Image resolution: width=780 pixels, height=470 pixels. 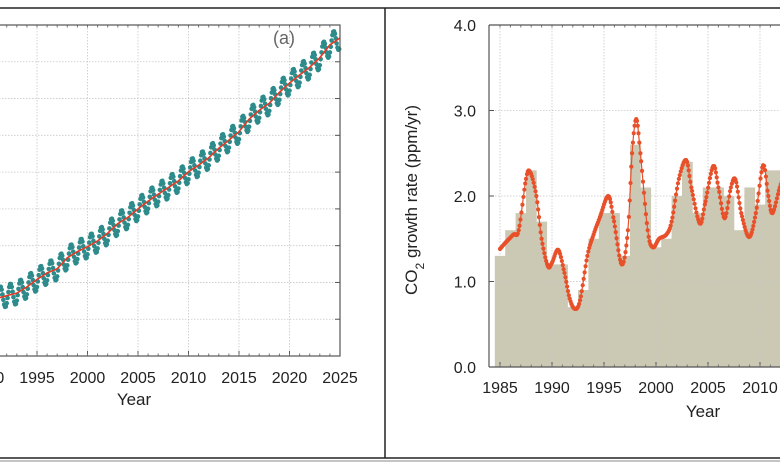 I want to click on y-label-rest: growth rate (ppm/yr), so click(x=411, y=184).